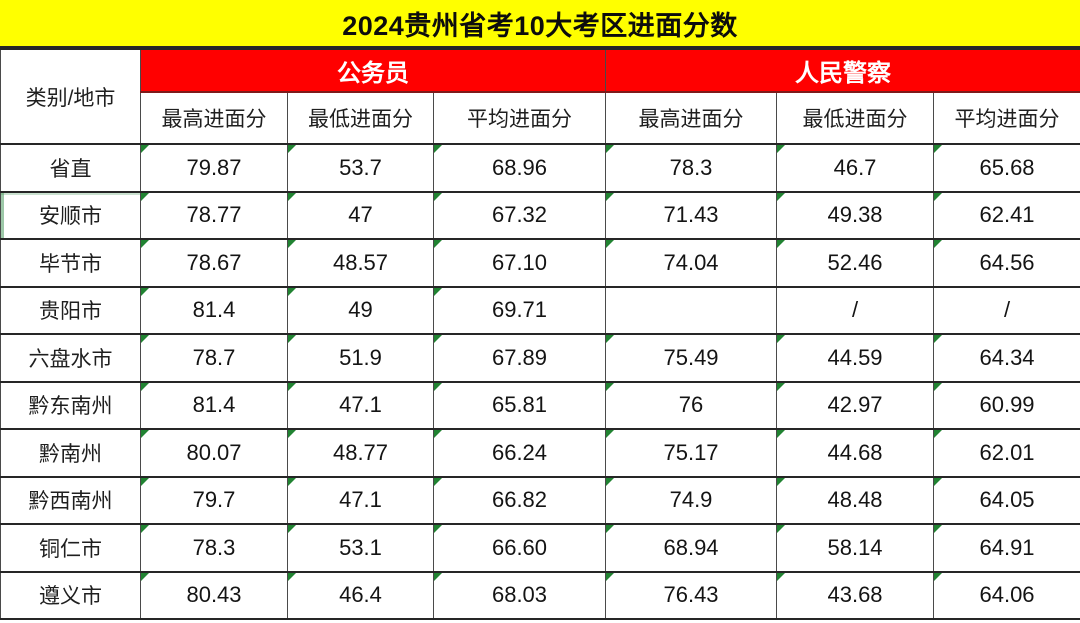  I want to click on score-cell: 66.60, so click(519, 548).